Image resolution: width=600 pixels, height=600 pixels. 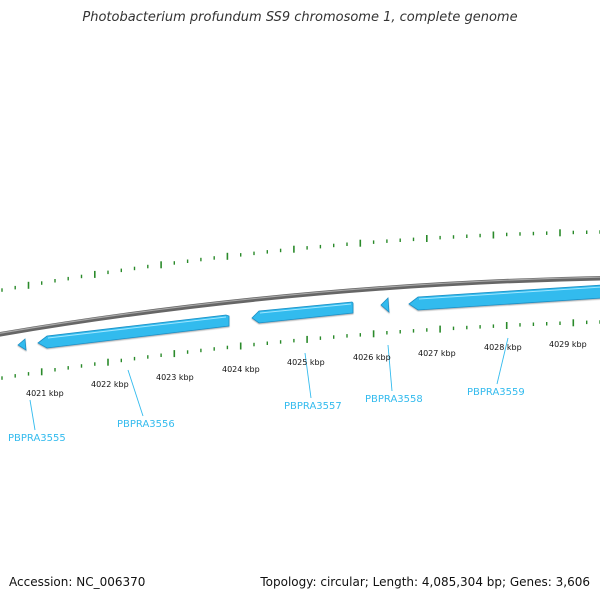 I want to click on tick-label: 4025 kbp, so click(x=306, y=362).